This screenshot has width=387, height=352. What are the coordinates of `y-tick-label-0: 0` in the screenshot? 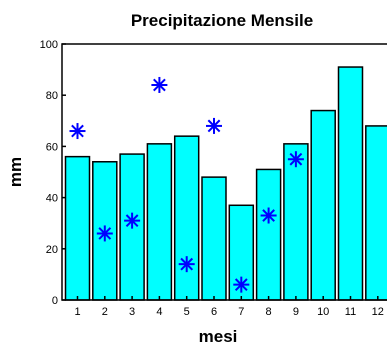 It's located at (55, 301).